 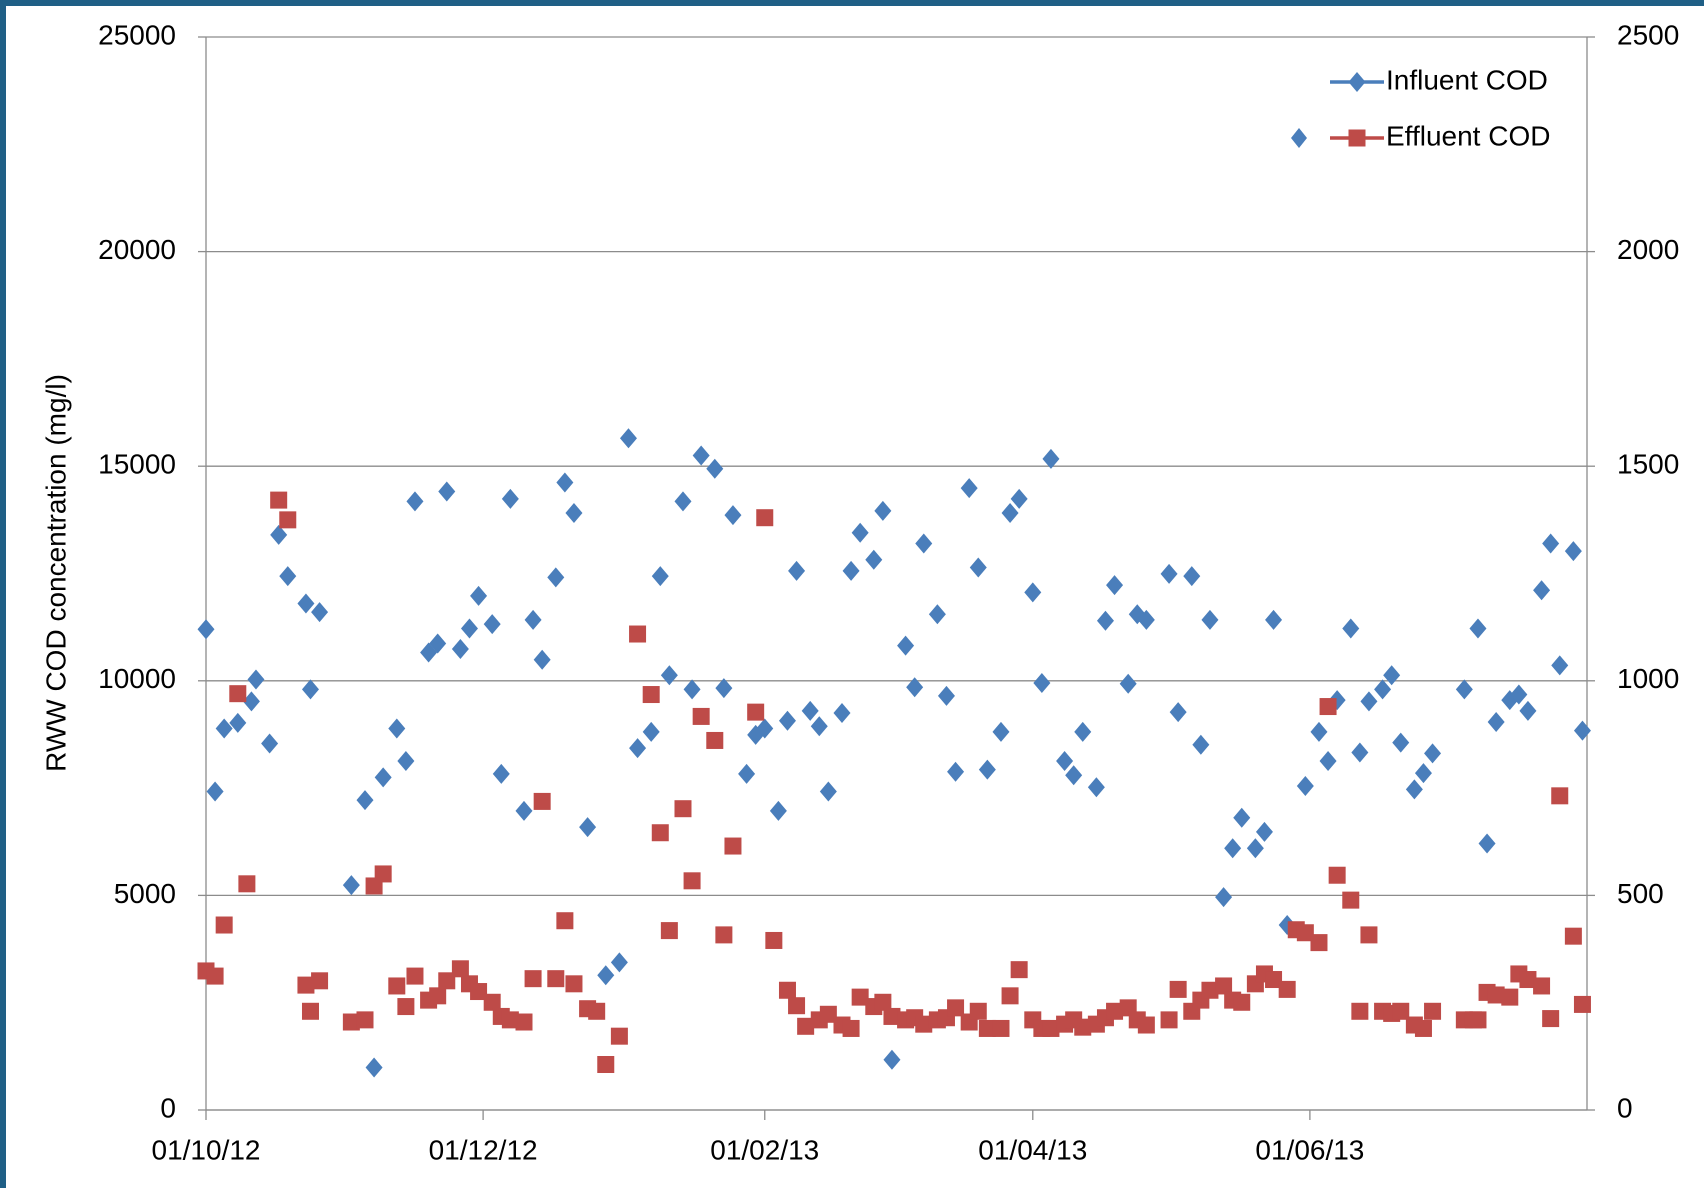 What do you see at coordinates (1648, 464) in the screenshot?
I see `y2-tick-label: 1500` at bounding box center [1648, 464].